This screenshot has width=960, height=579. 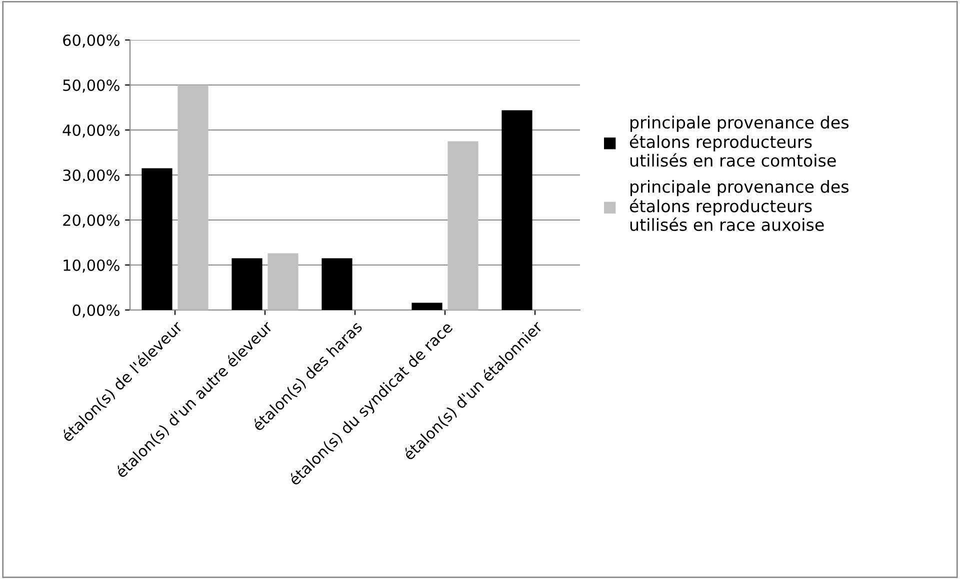 I want to click on legend-label: principale provenance des étalons reproducteurs utilisés en race auxoise, so click(x=739, y=206).